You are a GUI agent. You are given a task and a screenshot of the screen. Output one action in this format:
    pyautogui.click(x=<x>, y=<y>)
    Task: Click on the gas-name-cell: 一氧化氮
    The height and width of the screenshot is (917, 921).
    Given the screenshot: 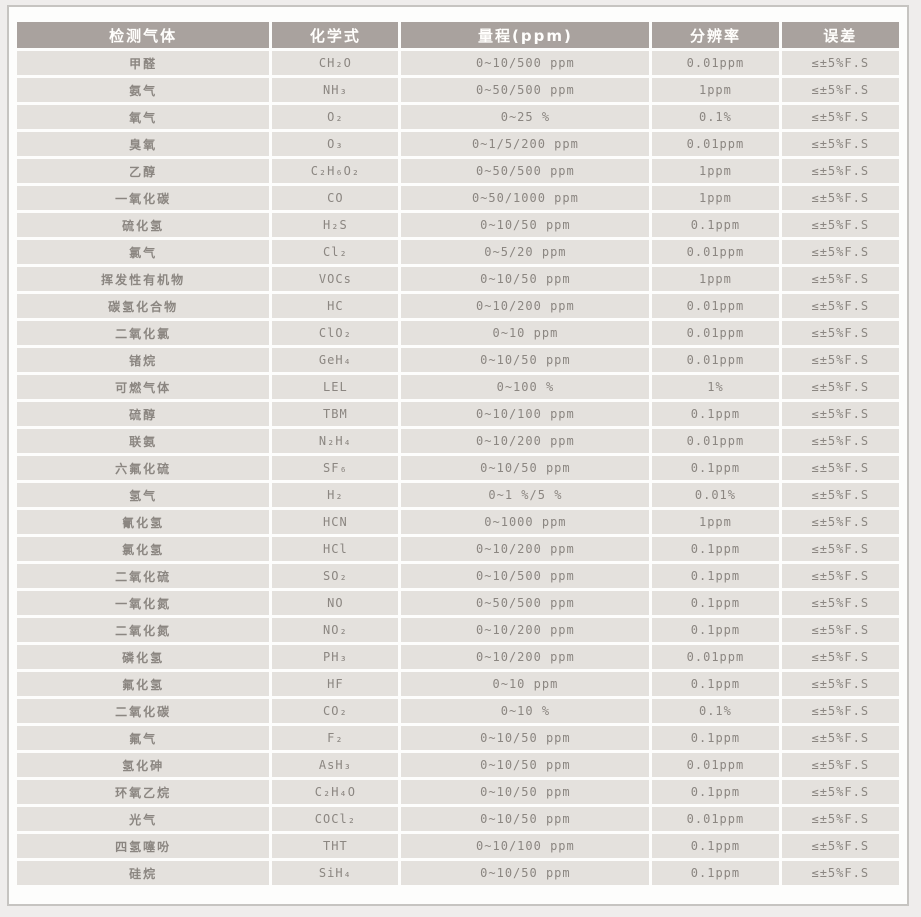 What is the action you would take?
    pyautogui.click(x=143, y=603)
    